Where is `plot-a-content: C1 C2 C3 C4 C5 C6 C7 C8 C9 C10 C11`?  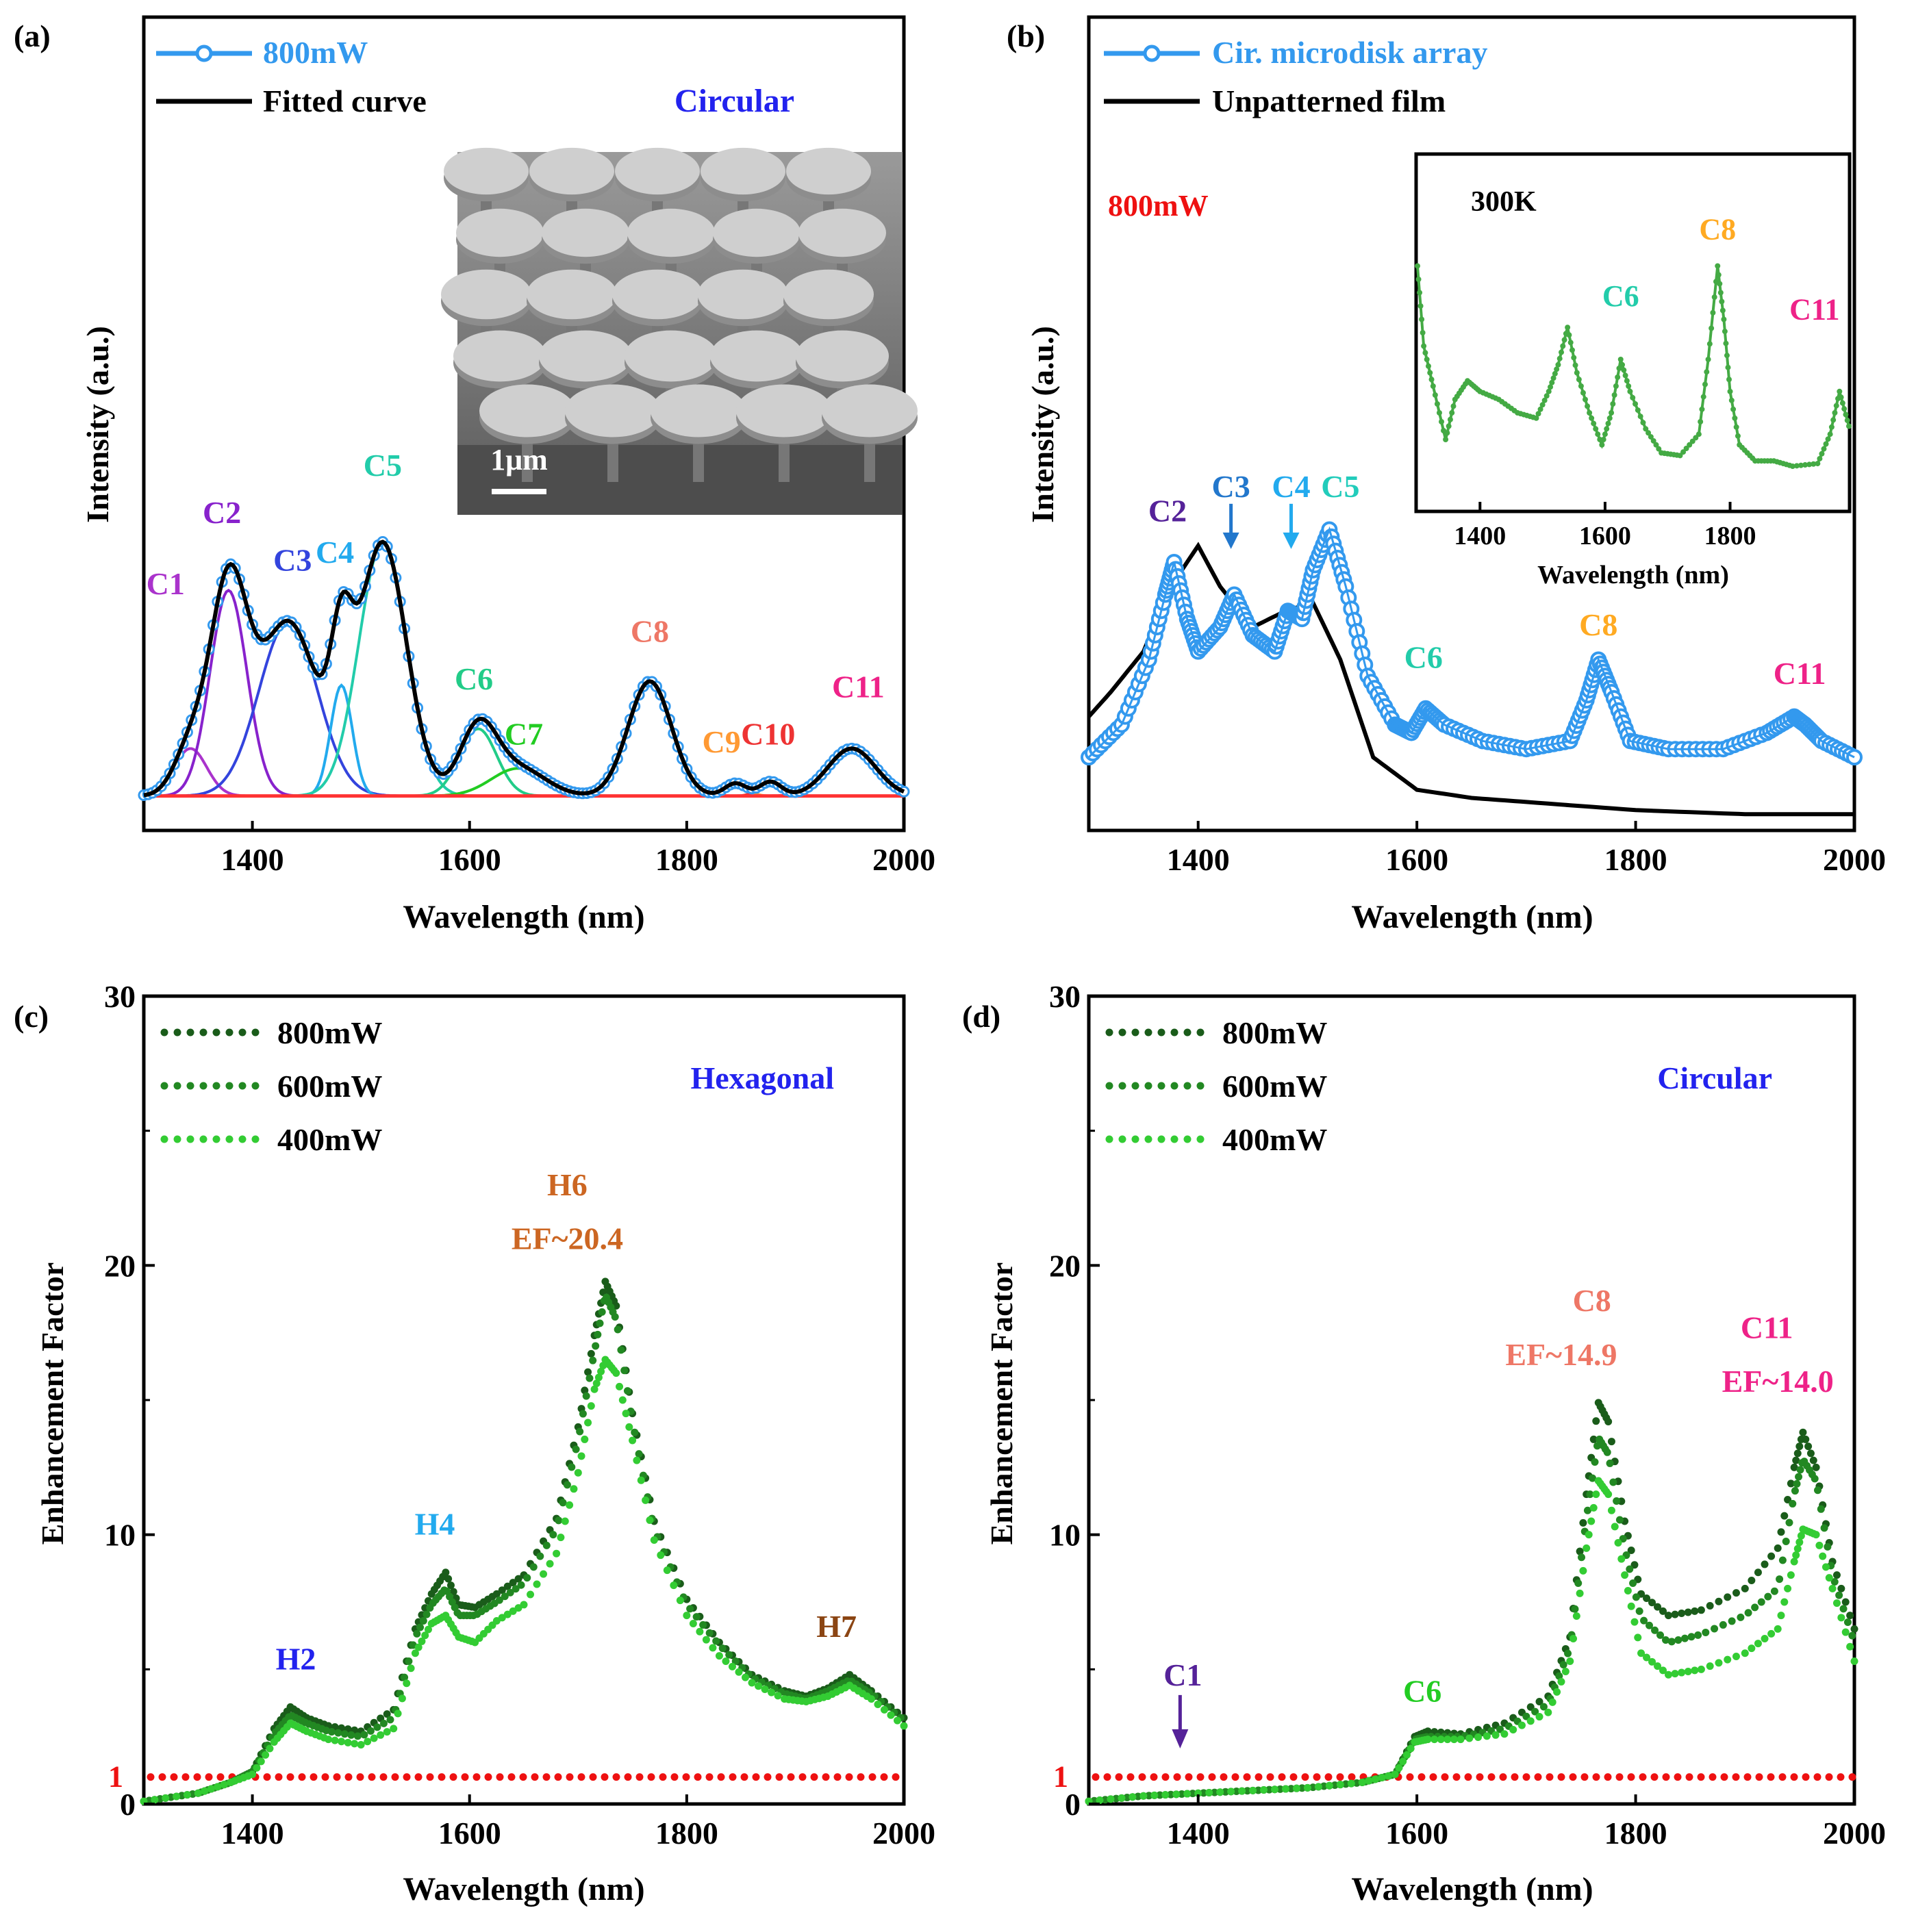 plot-a-content: C1 C2 C3 C4 C5 C6 C7 C8 C9 C10 C11 is located at coordinates (524, 625).